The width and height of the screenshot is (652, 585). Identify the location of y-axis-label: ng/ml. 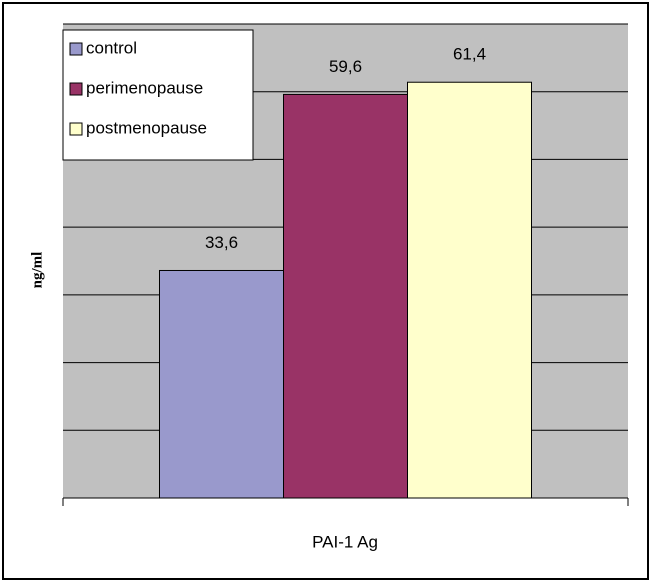
(37, 270).